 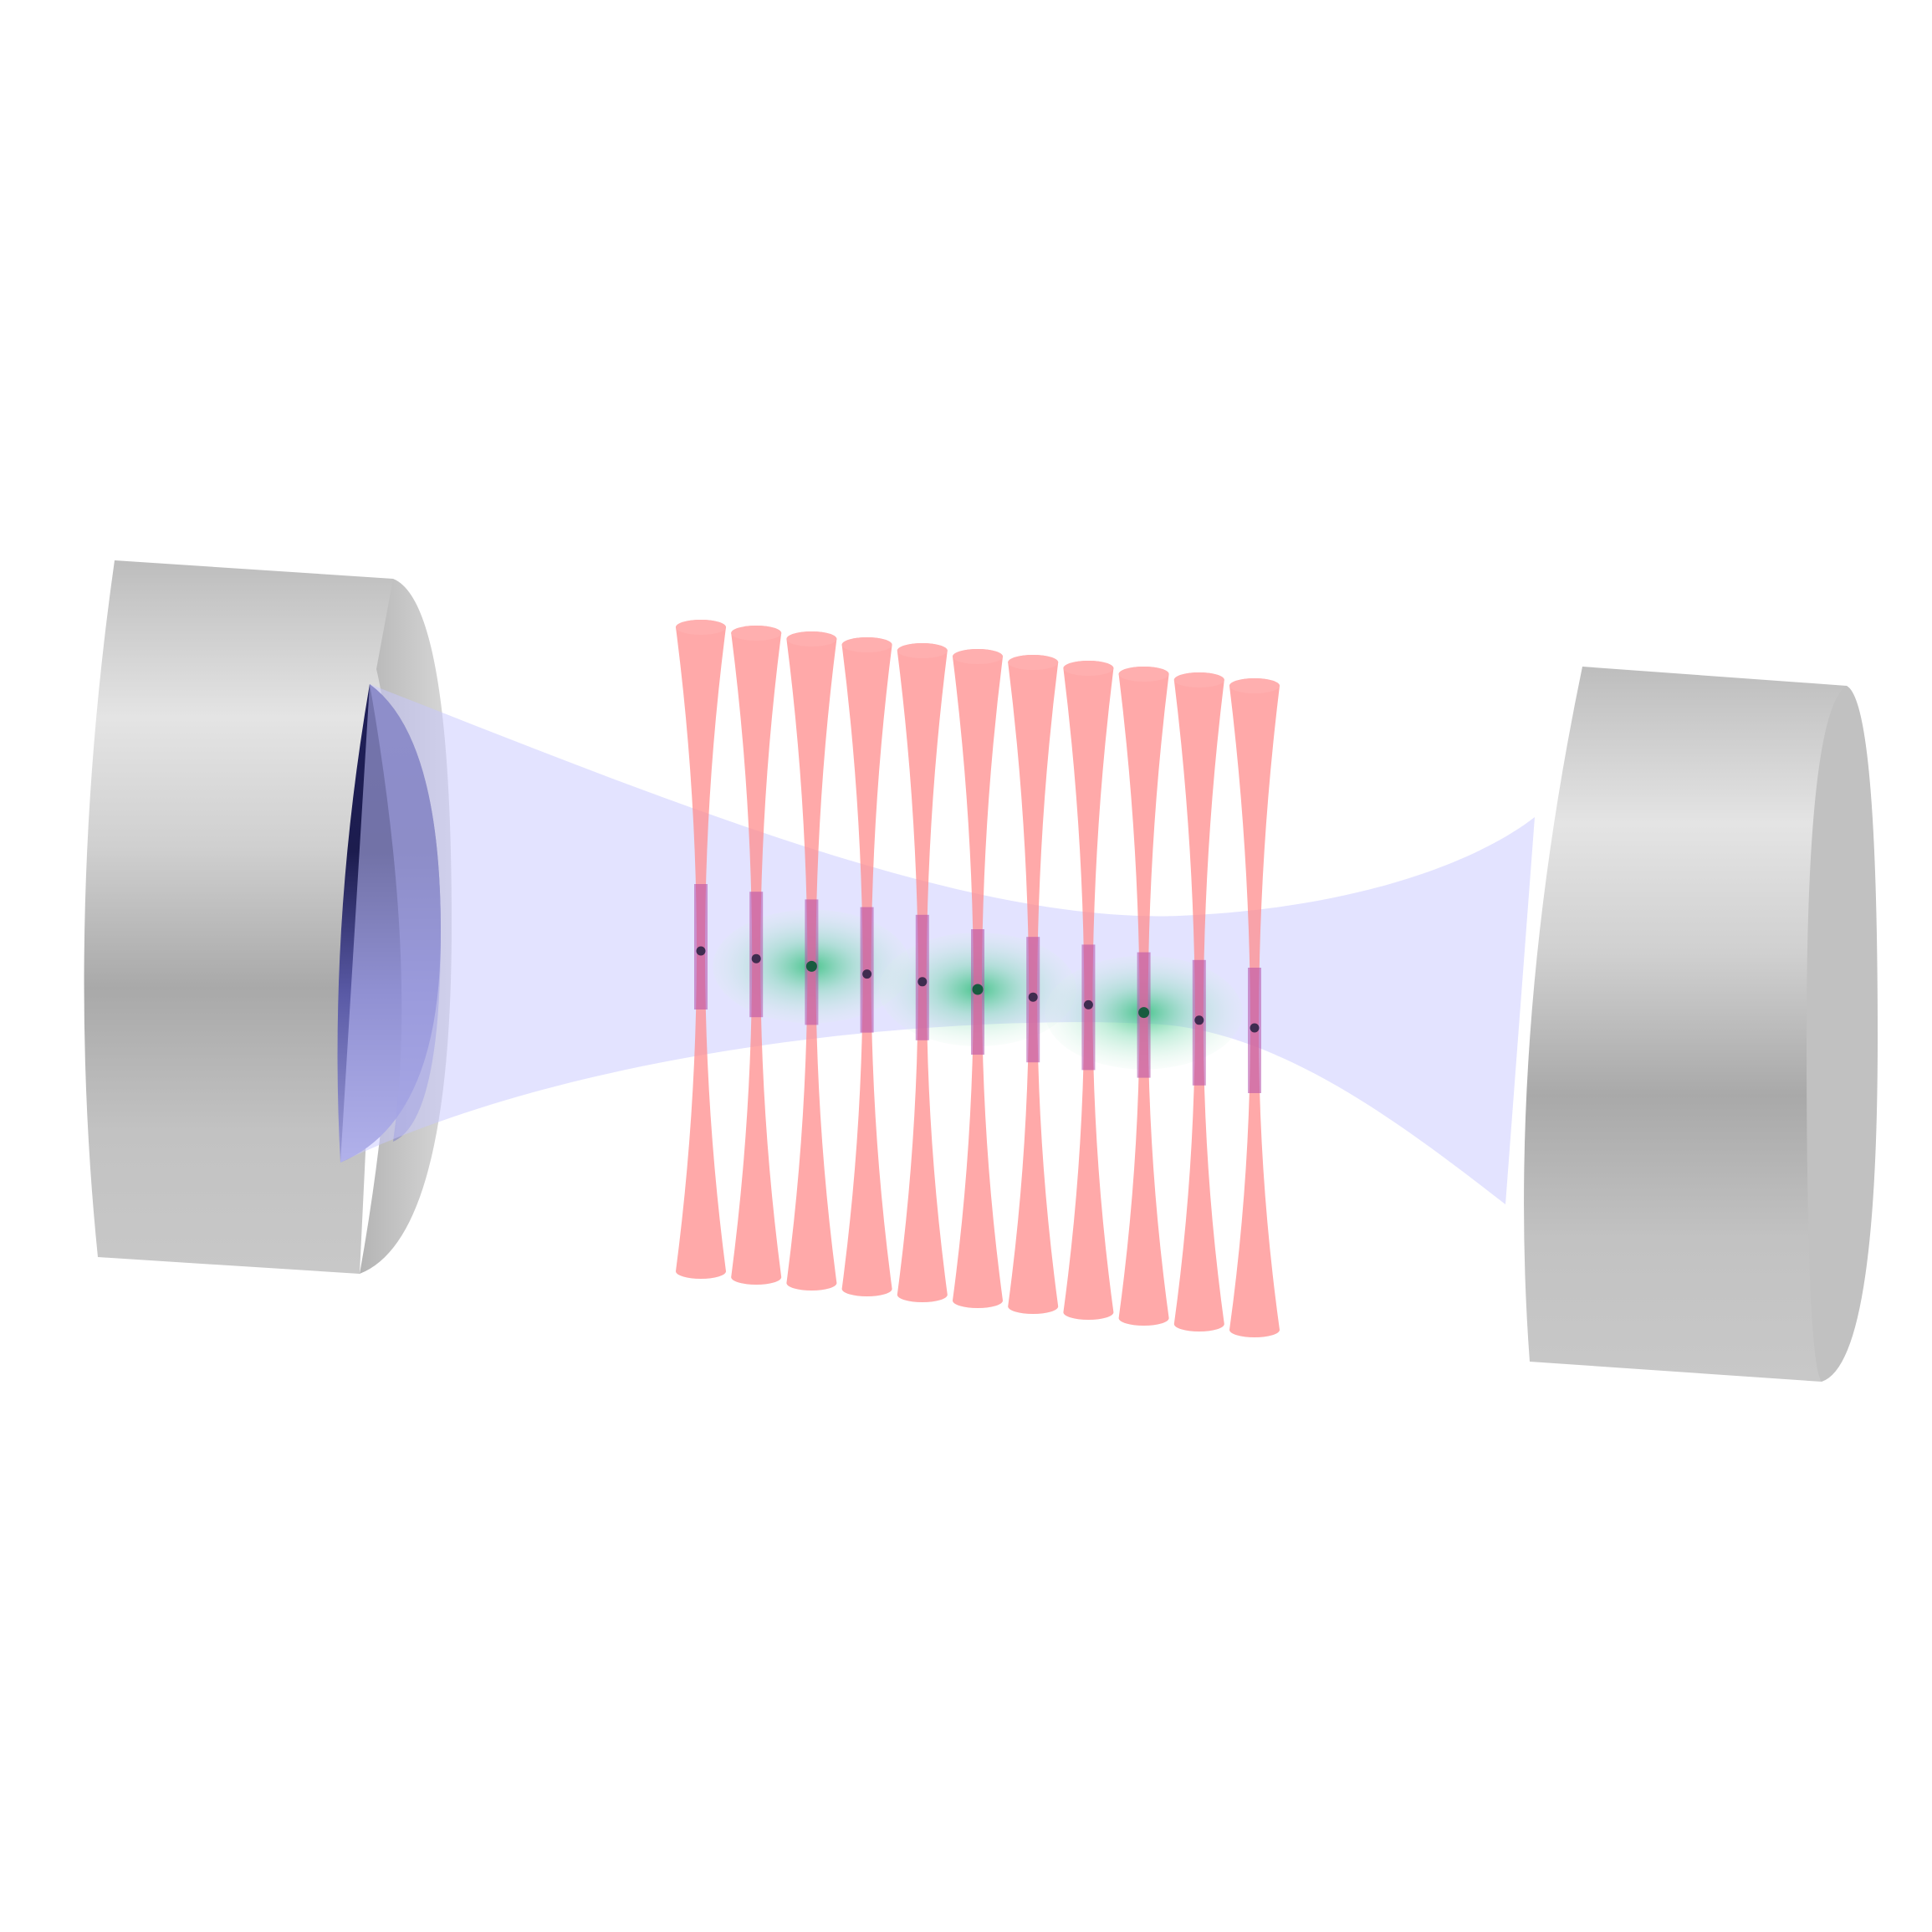 I want to click on atom-array, so click(x=978, y=989).